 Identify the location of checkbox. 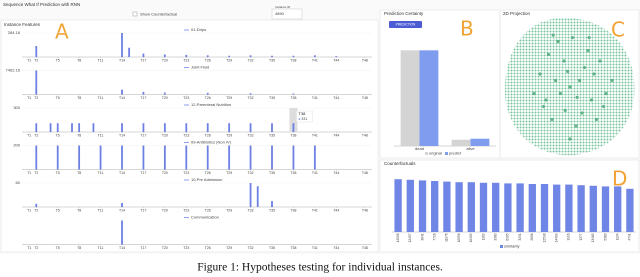
(135, 14).